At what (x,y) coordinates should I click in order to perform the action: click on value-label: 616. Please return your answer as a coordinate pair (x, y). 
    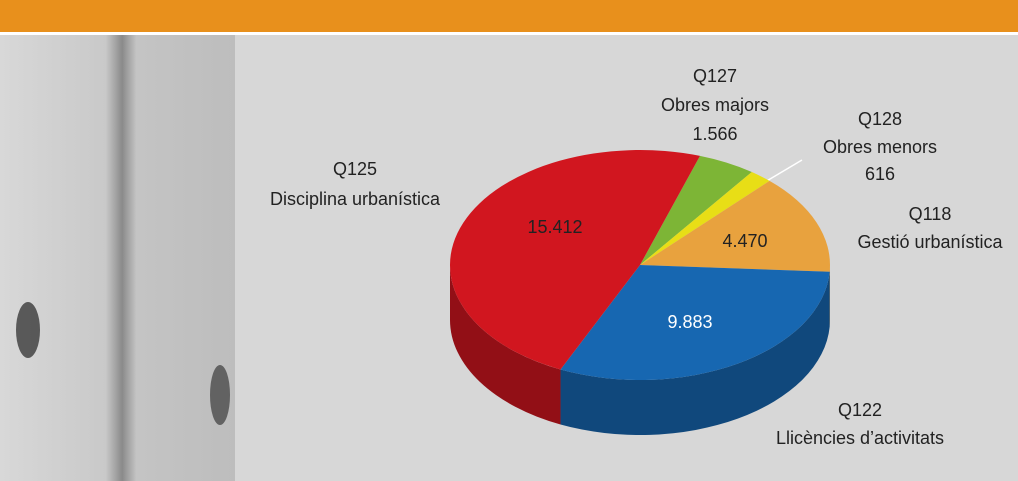
    Looking at the image, I should click on (880, 174).